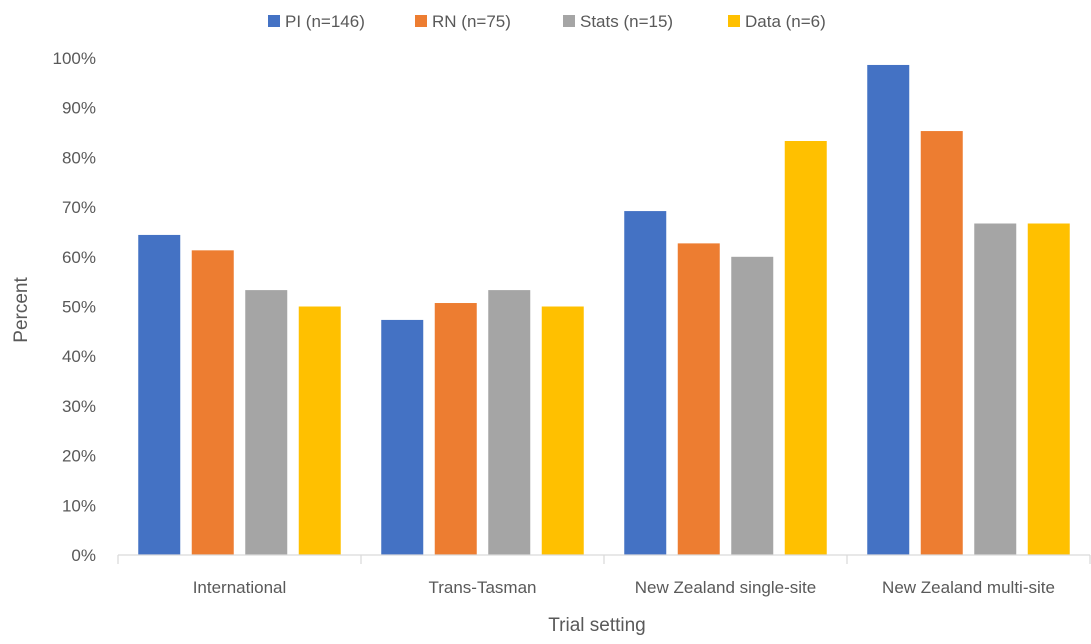 Image resolution: width=1091 pixels, height=644 pixels. I want to click on legend-label: PI (n=146), so click(325, 21).